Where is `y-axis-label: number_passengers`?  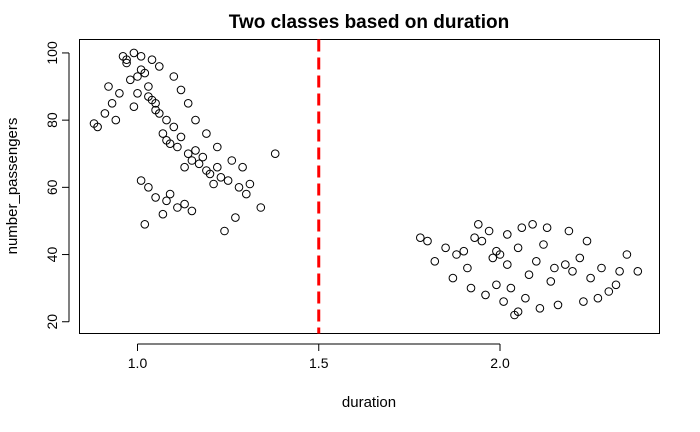
y-axis-label: number_passengers is located at coordinates (12, 186).